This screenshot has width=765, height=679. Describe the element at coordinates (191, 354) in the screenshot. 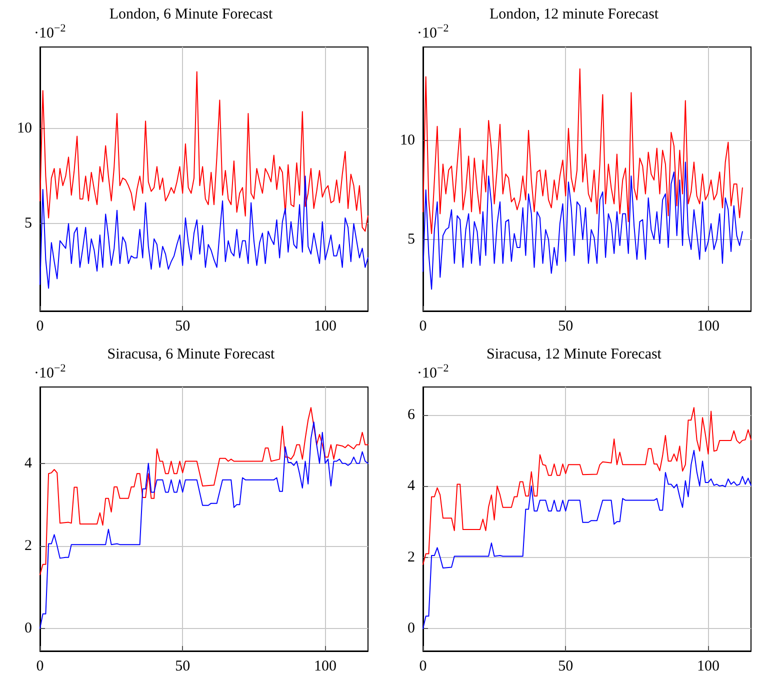

I see `chart-title: Siracusa, 6 Minute Forecast` at that location.